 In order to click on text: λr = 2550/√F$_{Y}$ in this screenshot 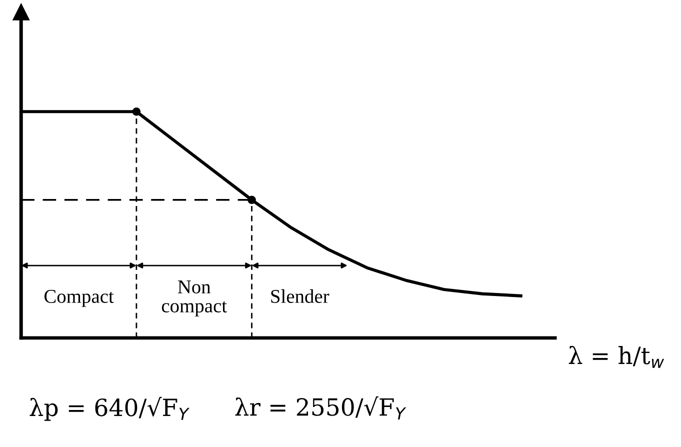, I will do `click(320, 408)`.